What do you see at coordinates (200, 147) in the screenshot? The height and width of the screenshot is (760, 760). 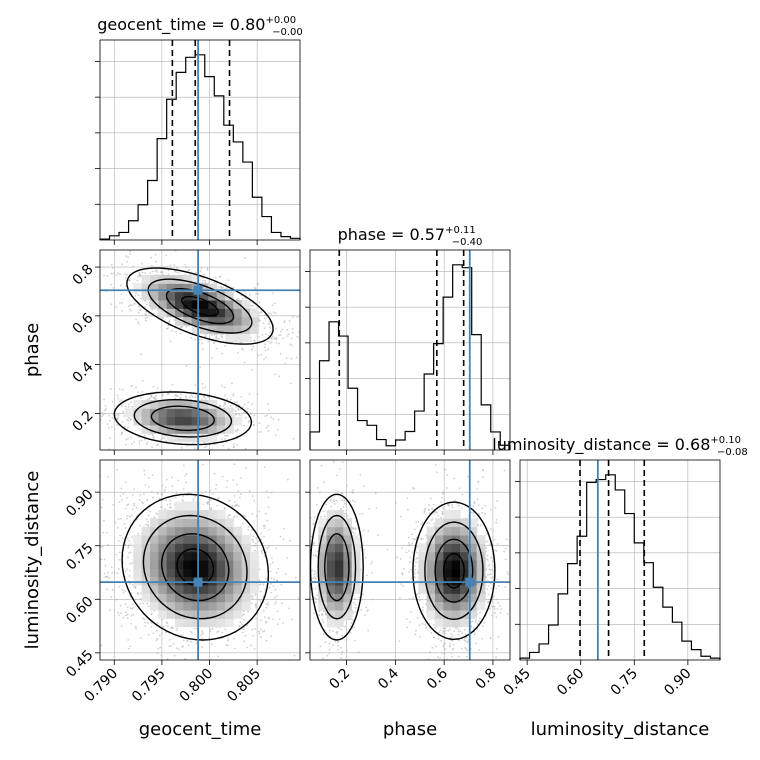 I see `histogram-geocent_time` at bounding box center [200, 147].